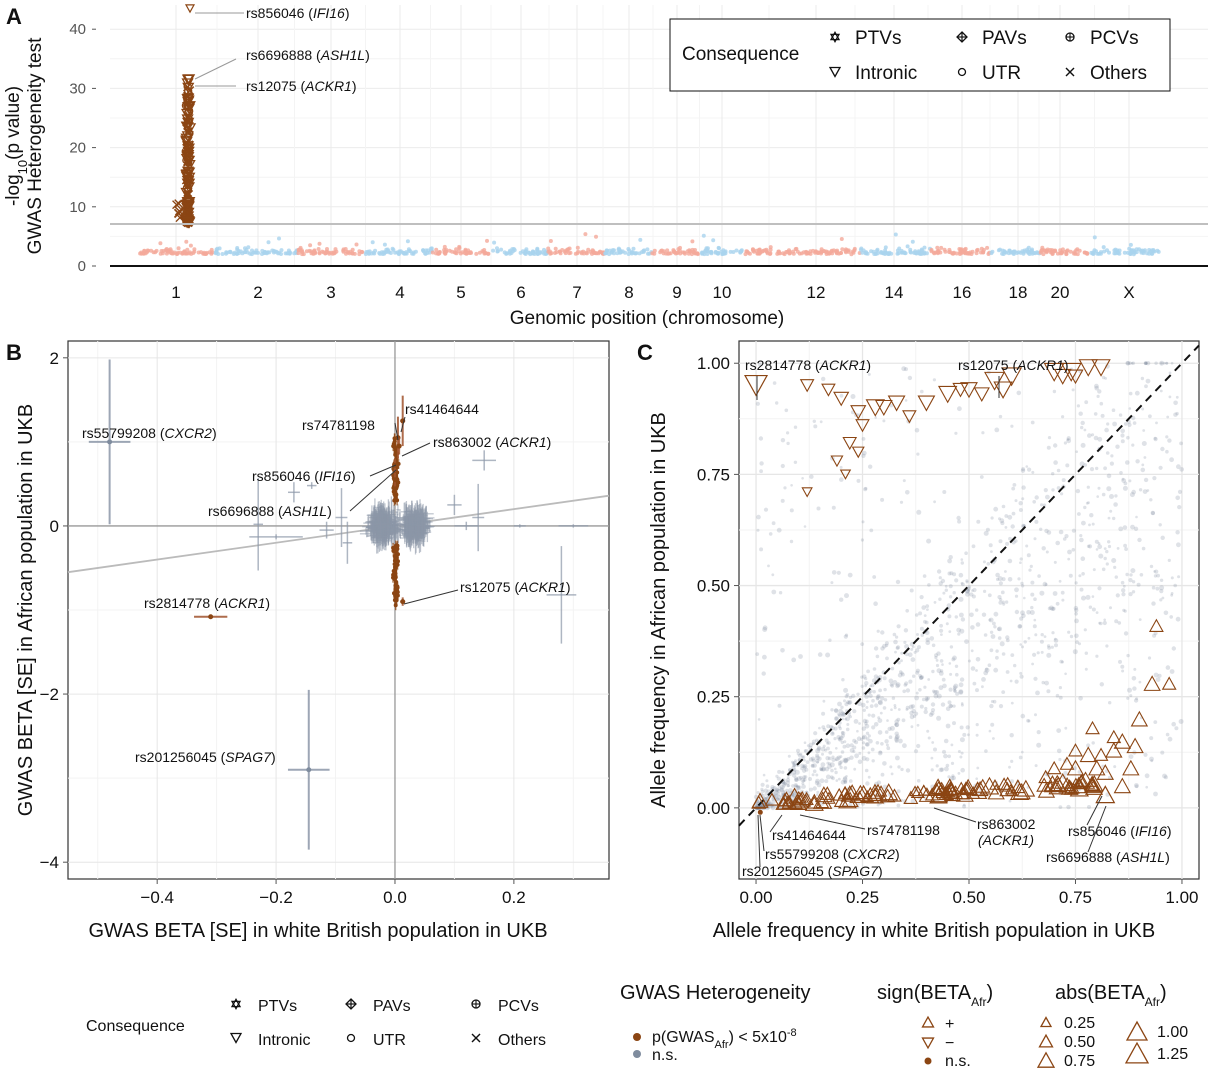  What do you see at coordinates (1013, 365) in the screenshot?
I see `c-annot-rs12075: rs12075 (ACKR1)` at bounding box center [1013, 365].